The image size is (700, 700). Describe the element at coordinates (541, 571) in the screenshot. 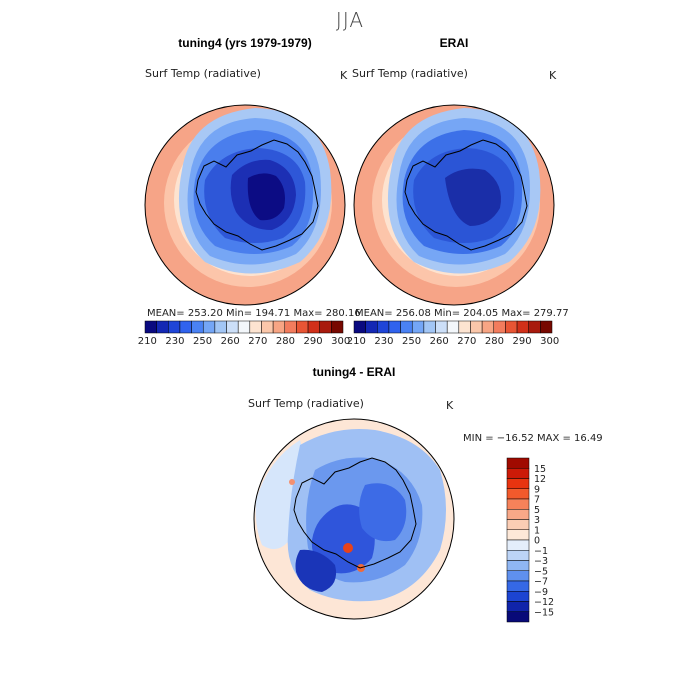

I see `colorbar-tick-label: −5` at that location.